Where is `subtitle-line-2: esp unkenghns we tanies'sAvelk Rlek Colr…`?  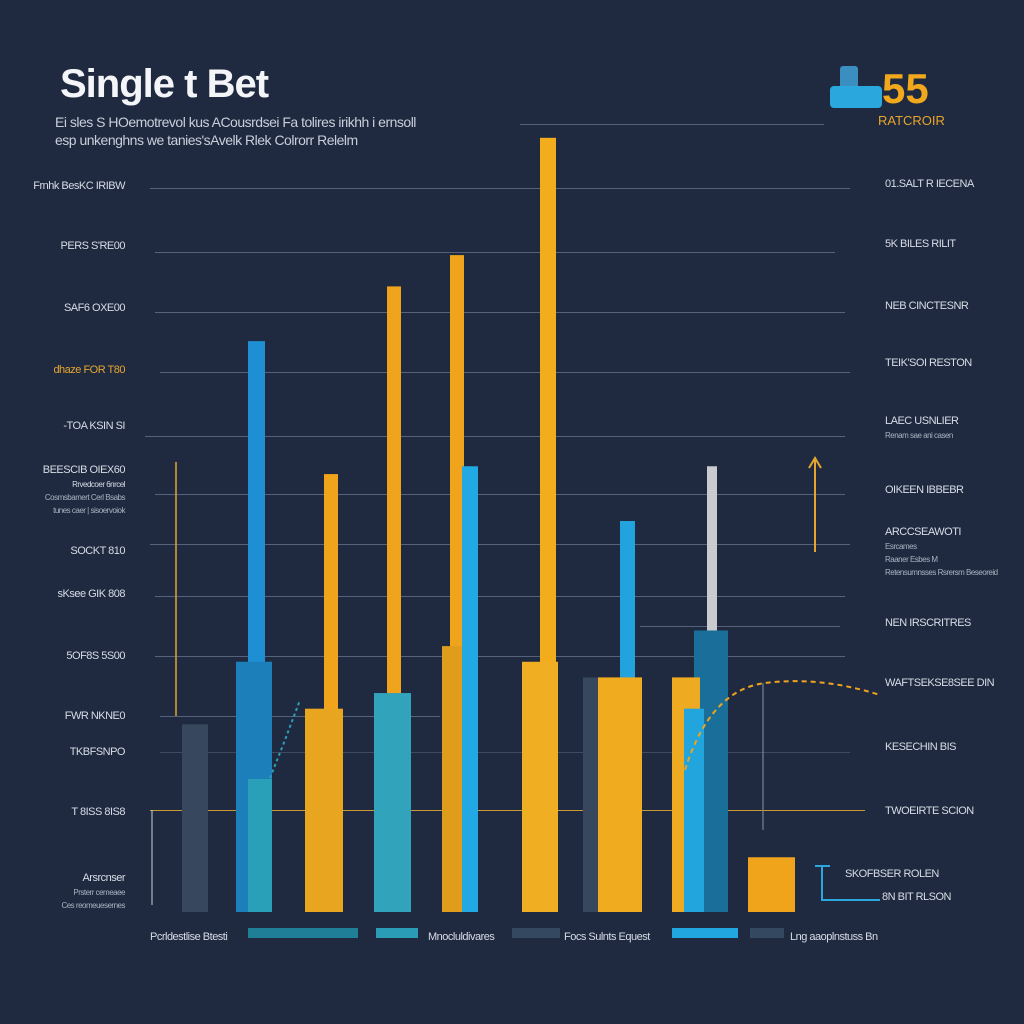
subtitle-line-2: esp unkenghns we tanies'sAvelk Rlek Colr… is located at coordinates (206, 140).